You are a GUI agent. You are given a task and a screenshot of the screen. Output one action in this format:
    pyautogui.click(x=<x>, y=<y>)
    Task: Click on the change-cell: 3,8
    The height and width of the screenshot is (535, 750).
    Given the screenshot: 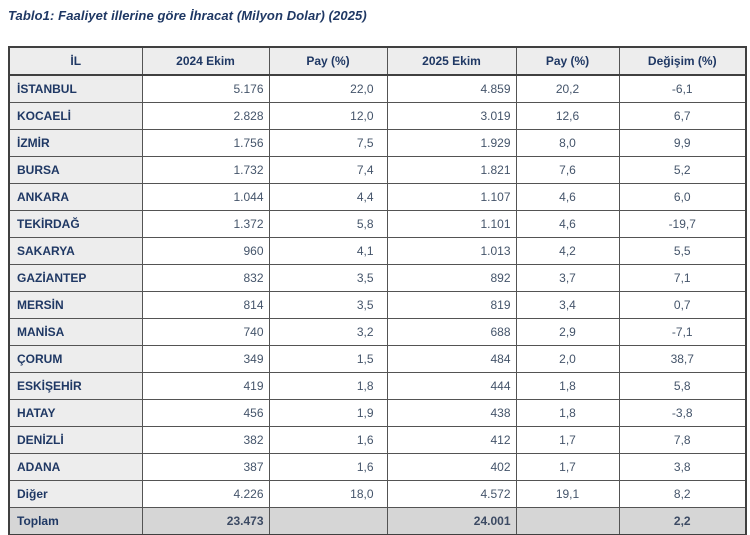 What is the action you would take?
    pyautogui.click(x=682, y=466)
    